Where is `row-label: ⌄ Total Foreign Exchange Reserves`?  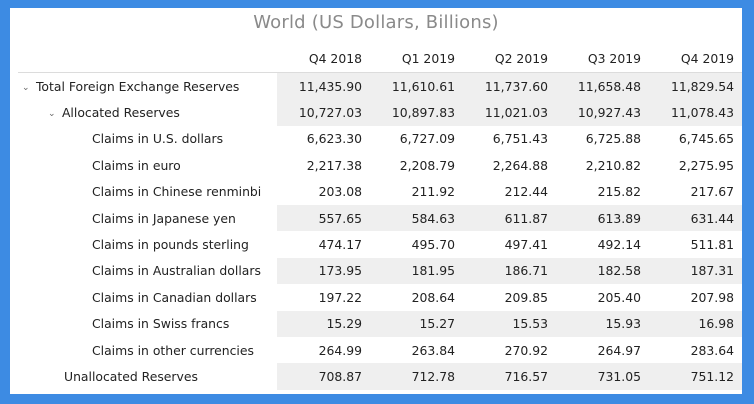
row-label: ⌄ Total Foreign Exchange Reserves is located at coordinates (147, 86).